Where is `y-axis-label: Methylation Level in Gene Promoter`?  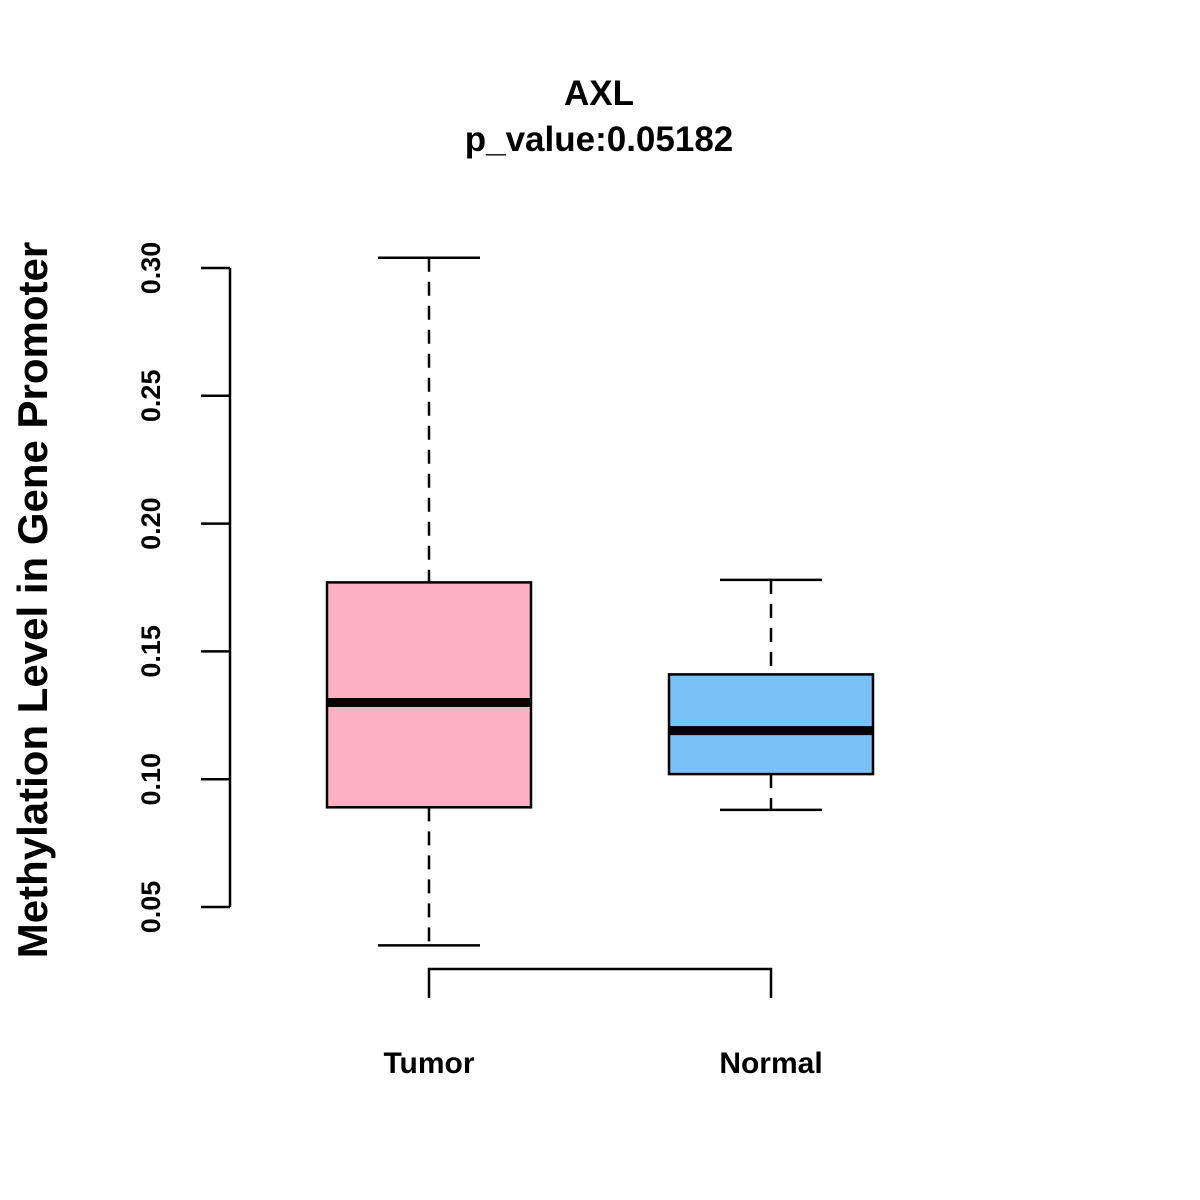
y-axis-label: Methylation Level in Gene Promoter is located at coordinates (32, 600).